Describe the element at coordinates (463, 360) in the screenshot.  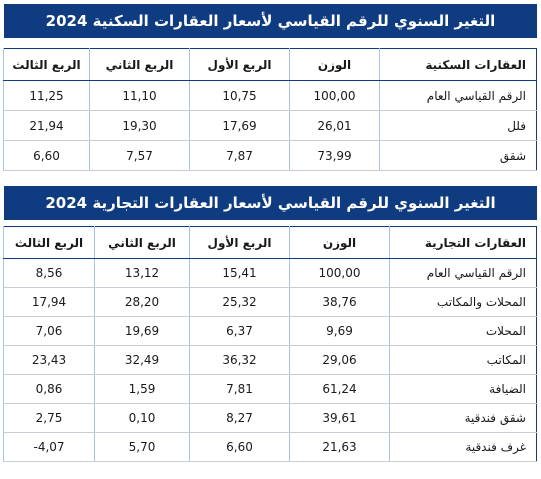
I see `row-label: المكاتب` at that location.